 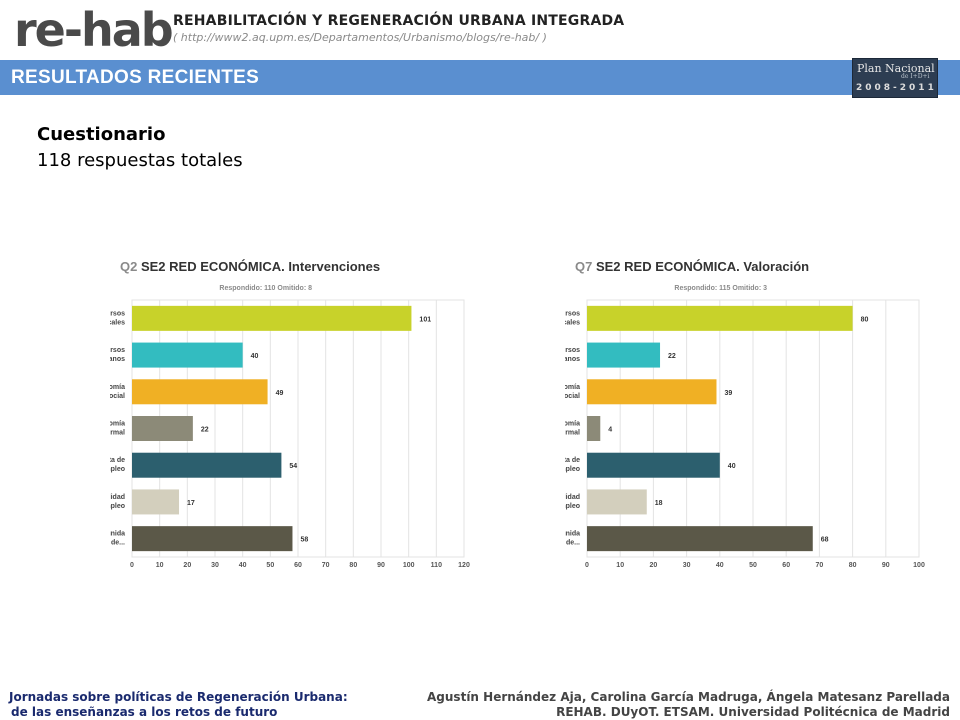 I want to click on chart0-category-label-line: metropolitanos, so click(x=117, y=359).